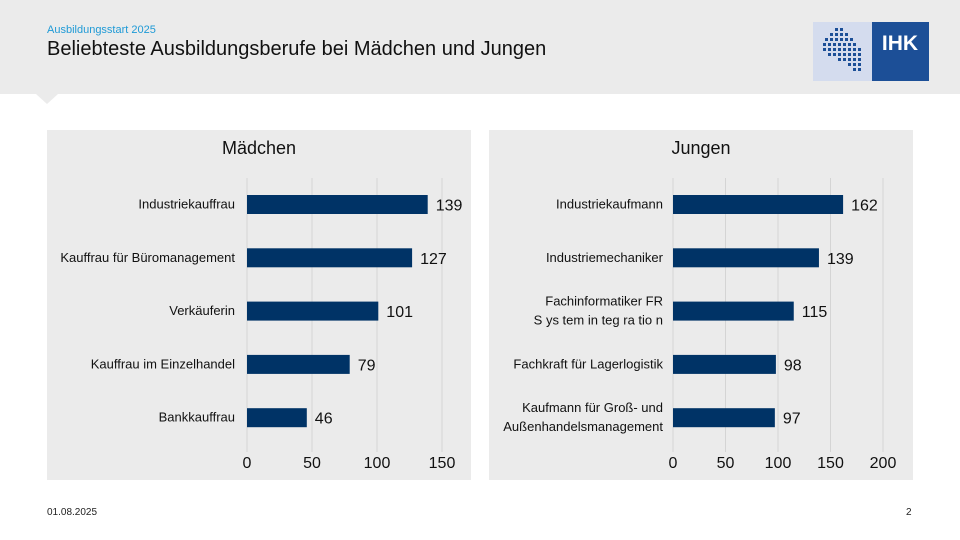 This screenshot has height=540, width=960. Describe the element at coordinates (202, 310) in the screenshot. I see `category-label: Verkäuferin` at that location.